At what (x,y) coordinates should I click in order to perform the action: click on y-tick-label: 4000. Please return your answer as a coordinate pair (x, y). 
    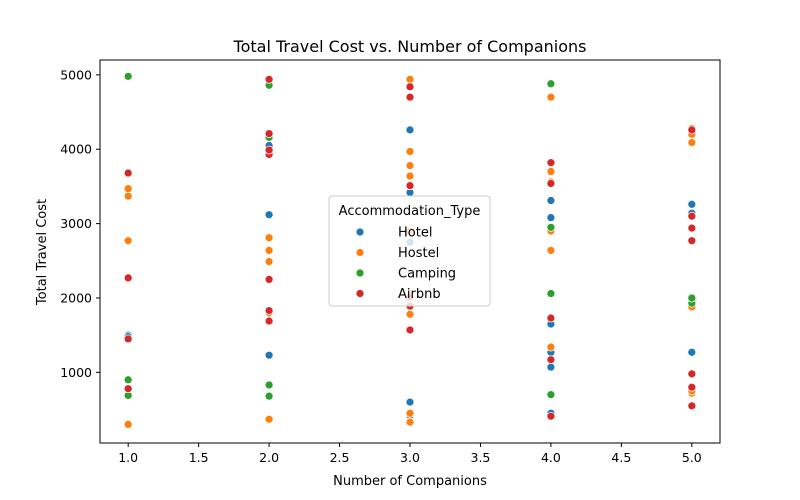
    Looking at the image, I should click on (76, 149).